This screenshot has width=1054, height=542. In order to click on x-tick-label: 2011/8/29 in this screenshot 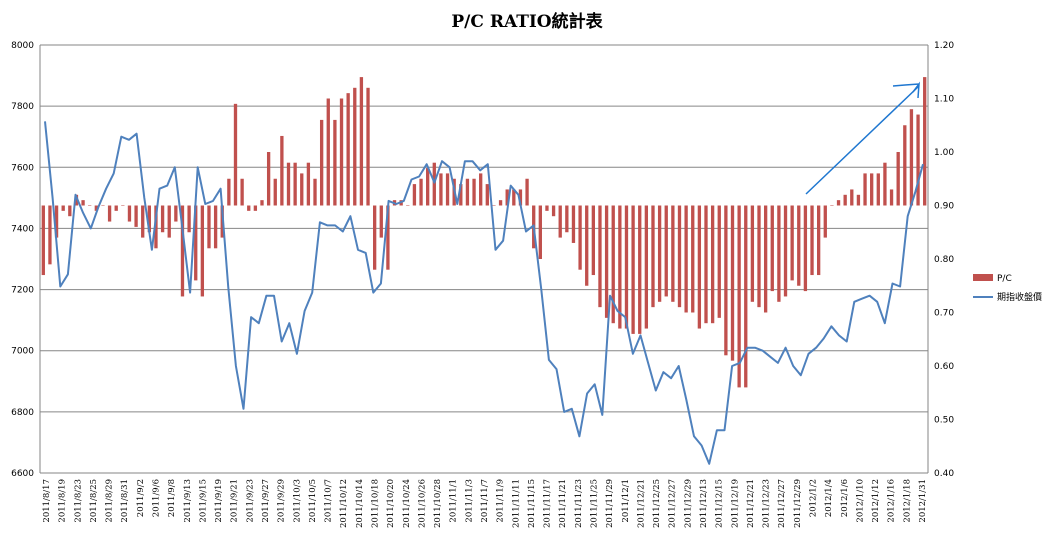, I will do `click(110, 501)`.